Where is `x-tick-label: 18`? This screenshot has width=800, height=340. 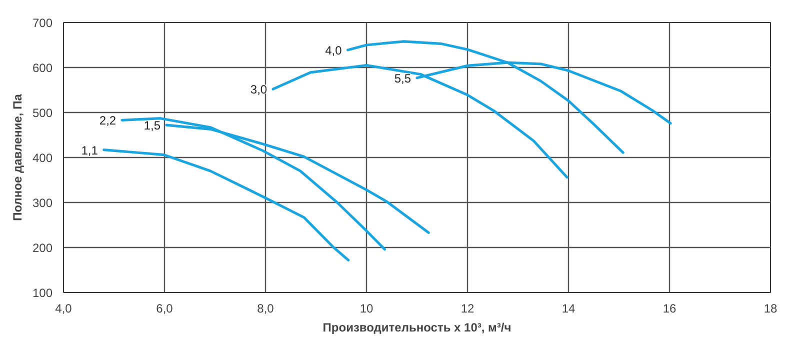 x-tick-label: 18 is located at coordinates (771, 309).